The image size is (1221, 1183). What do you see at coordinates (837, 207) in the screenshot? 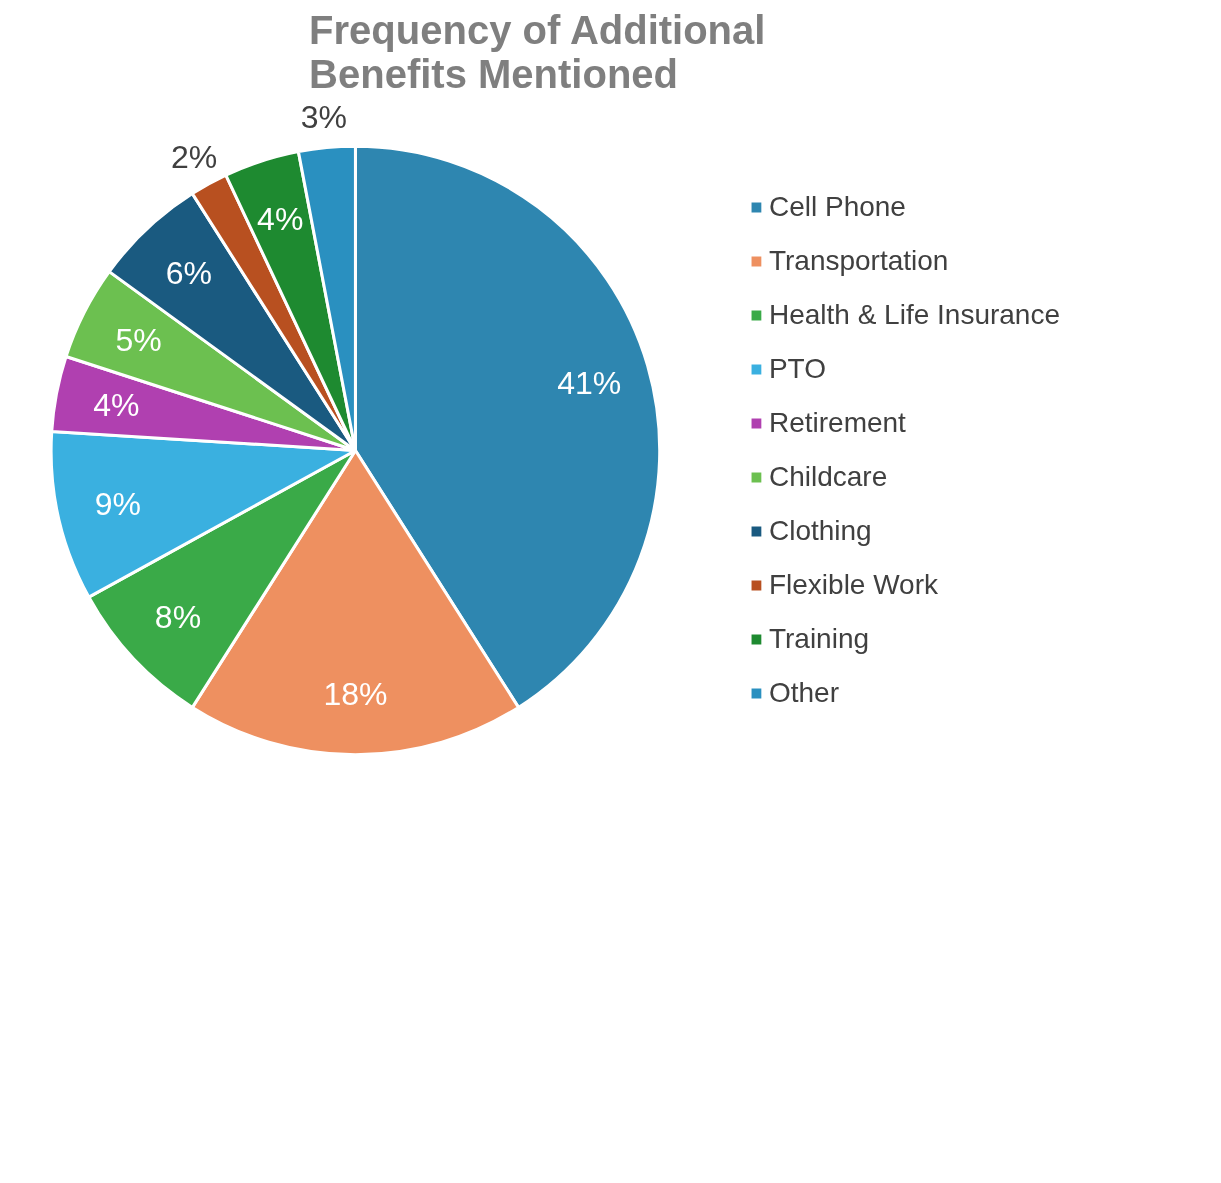
I see `legend-label: Cell Phone` at bounding box center [837, 207].